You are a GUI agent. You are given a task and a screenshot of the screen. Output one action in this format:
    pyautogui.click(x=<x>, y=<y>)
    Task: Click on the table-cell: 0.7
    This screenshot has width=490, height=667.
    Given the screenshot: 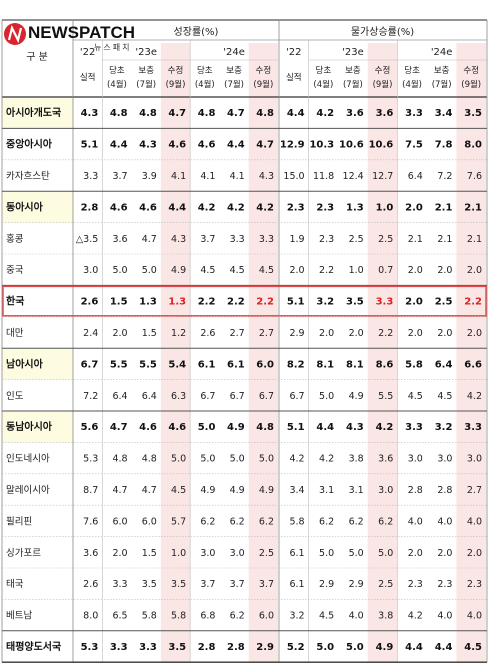 What is the action you would take?
    pyautogui.click(x=385, y=270)
    